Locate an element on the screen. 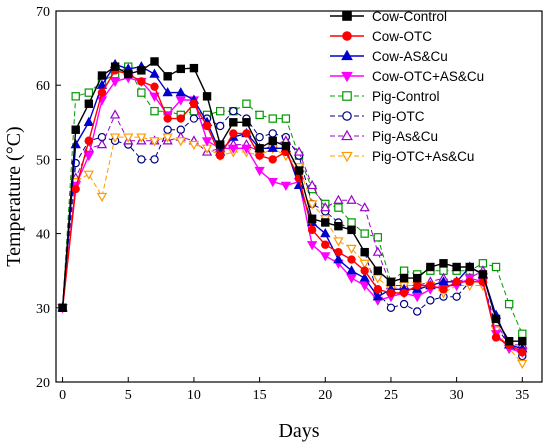 Image resolution: width=550 pixels, height=447 pixels. legend-entry: Cow-AS&Cu is located at coordinates (389, 56).